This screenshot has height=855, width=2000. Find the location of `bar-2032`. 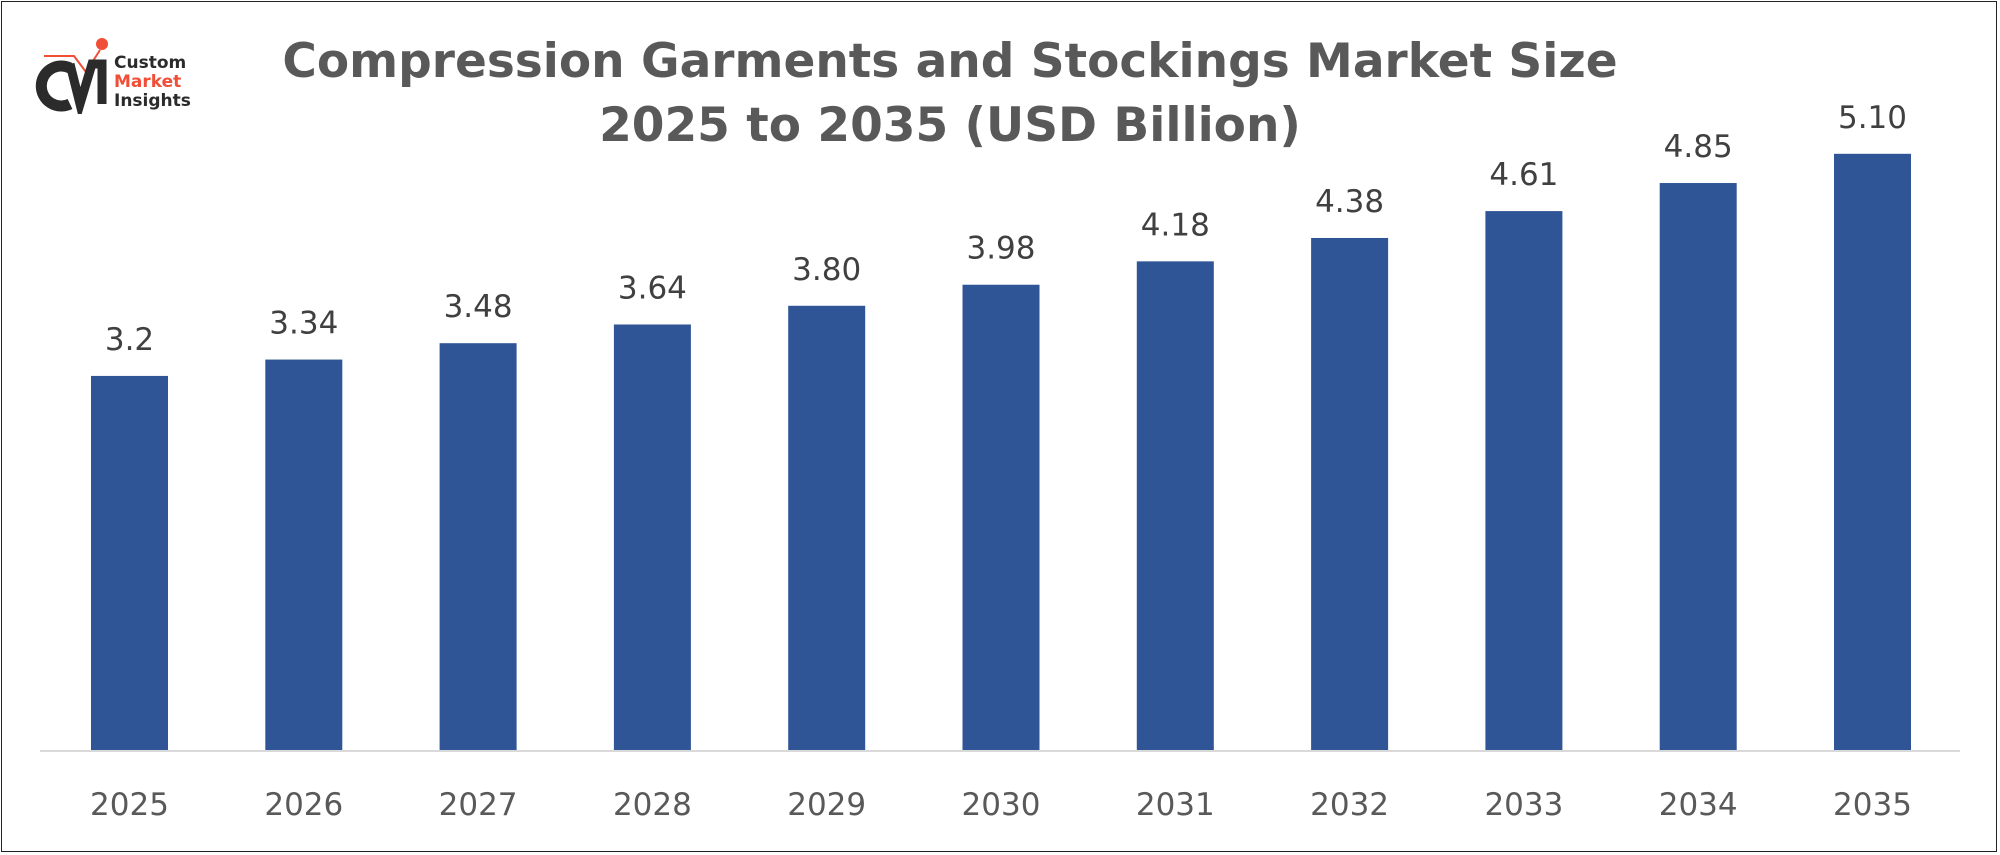

bar-2032 is located at coordinates (1350, 493).